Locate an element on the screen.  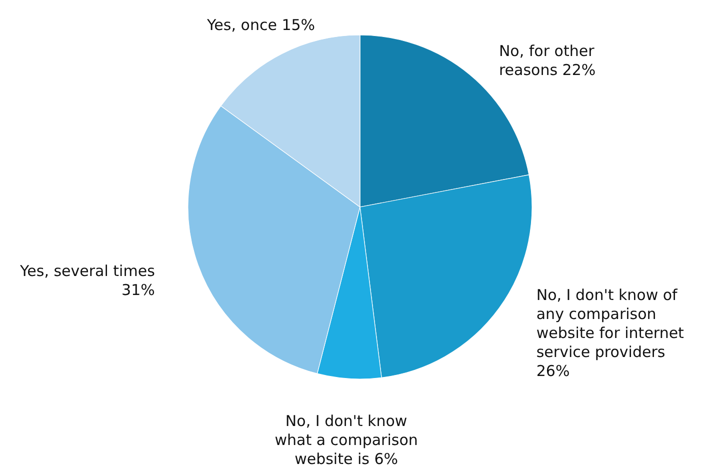
data-label: 26% is located at coordinates (553, 371).